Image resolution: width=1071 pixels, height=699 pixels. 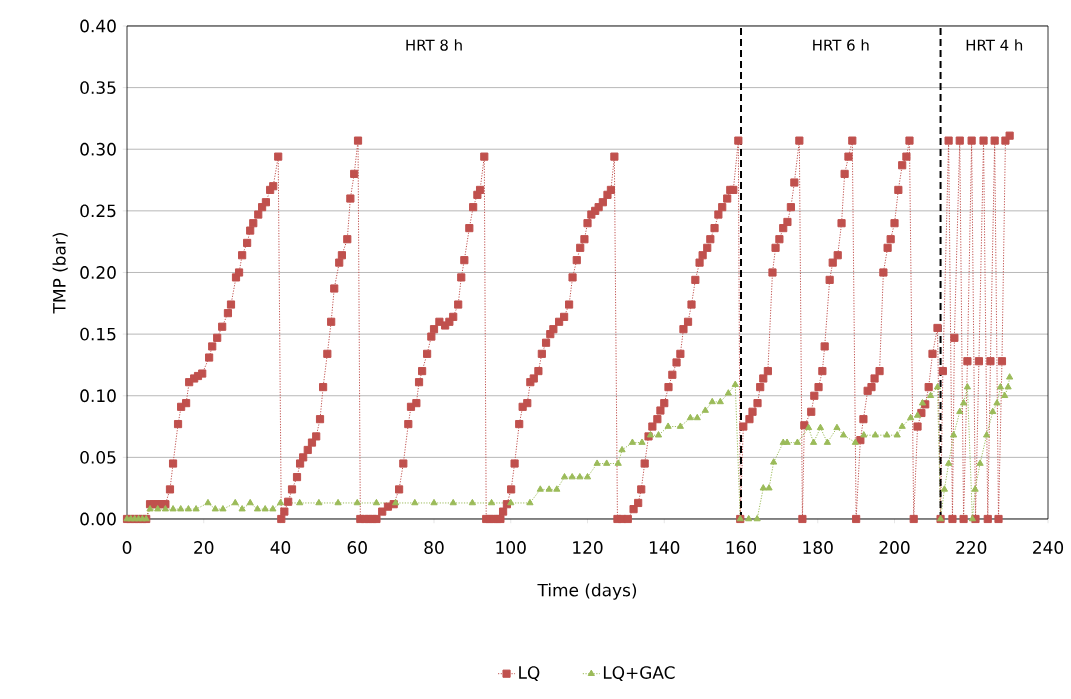 What do you see at coordinates (1048, 547) in the screenshot?
I see `x-tick-label: 240` at bounding box center [1048, 547].